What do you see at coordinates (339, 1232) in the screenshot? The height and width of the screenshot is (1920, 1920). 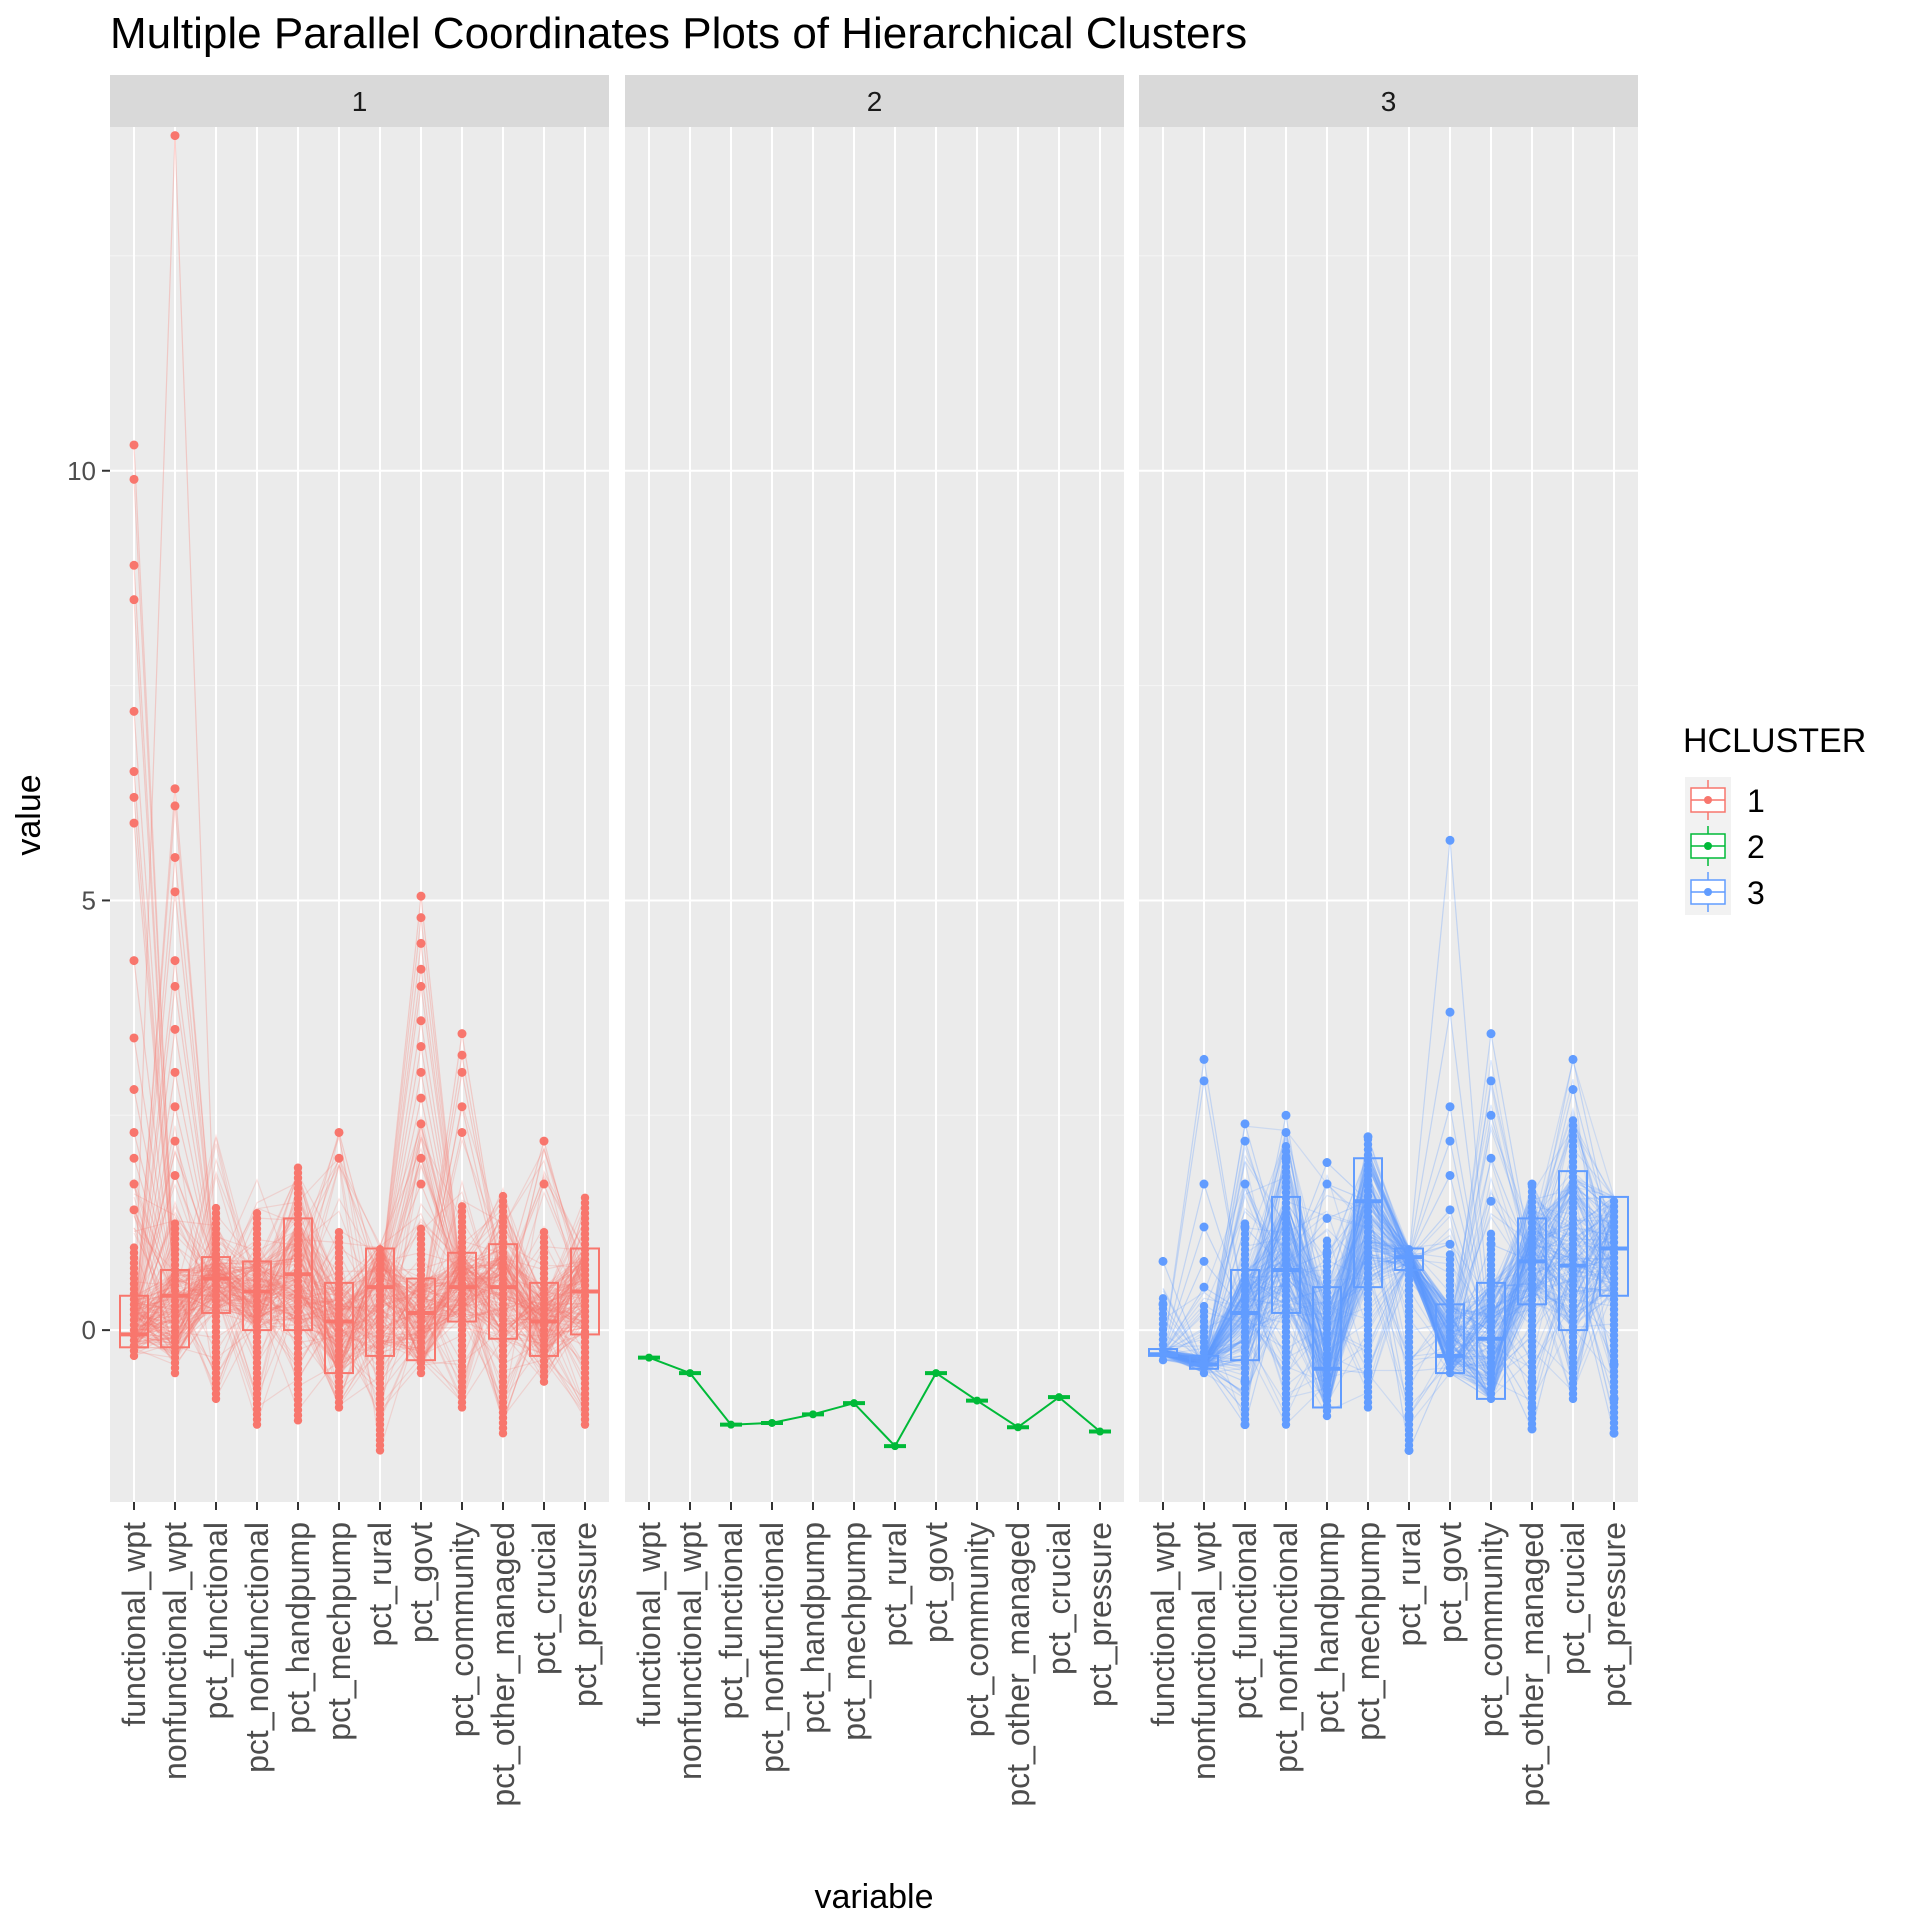 I see `data-point-pct_mechpump` at bounding box center [339, 1232].